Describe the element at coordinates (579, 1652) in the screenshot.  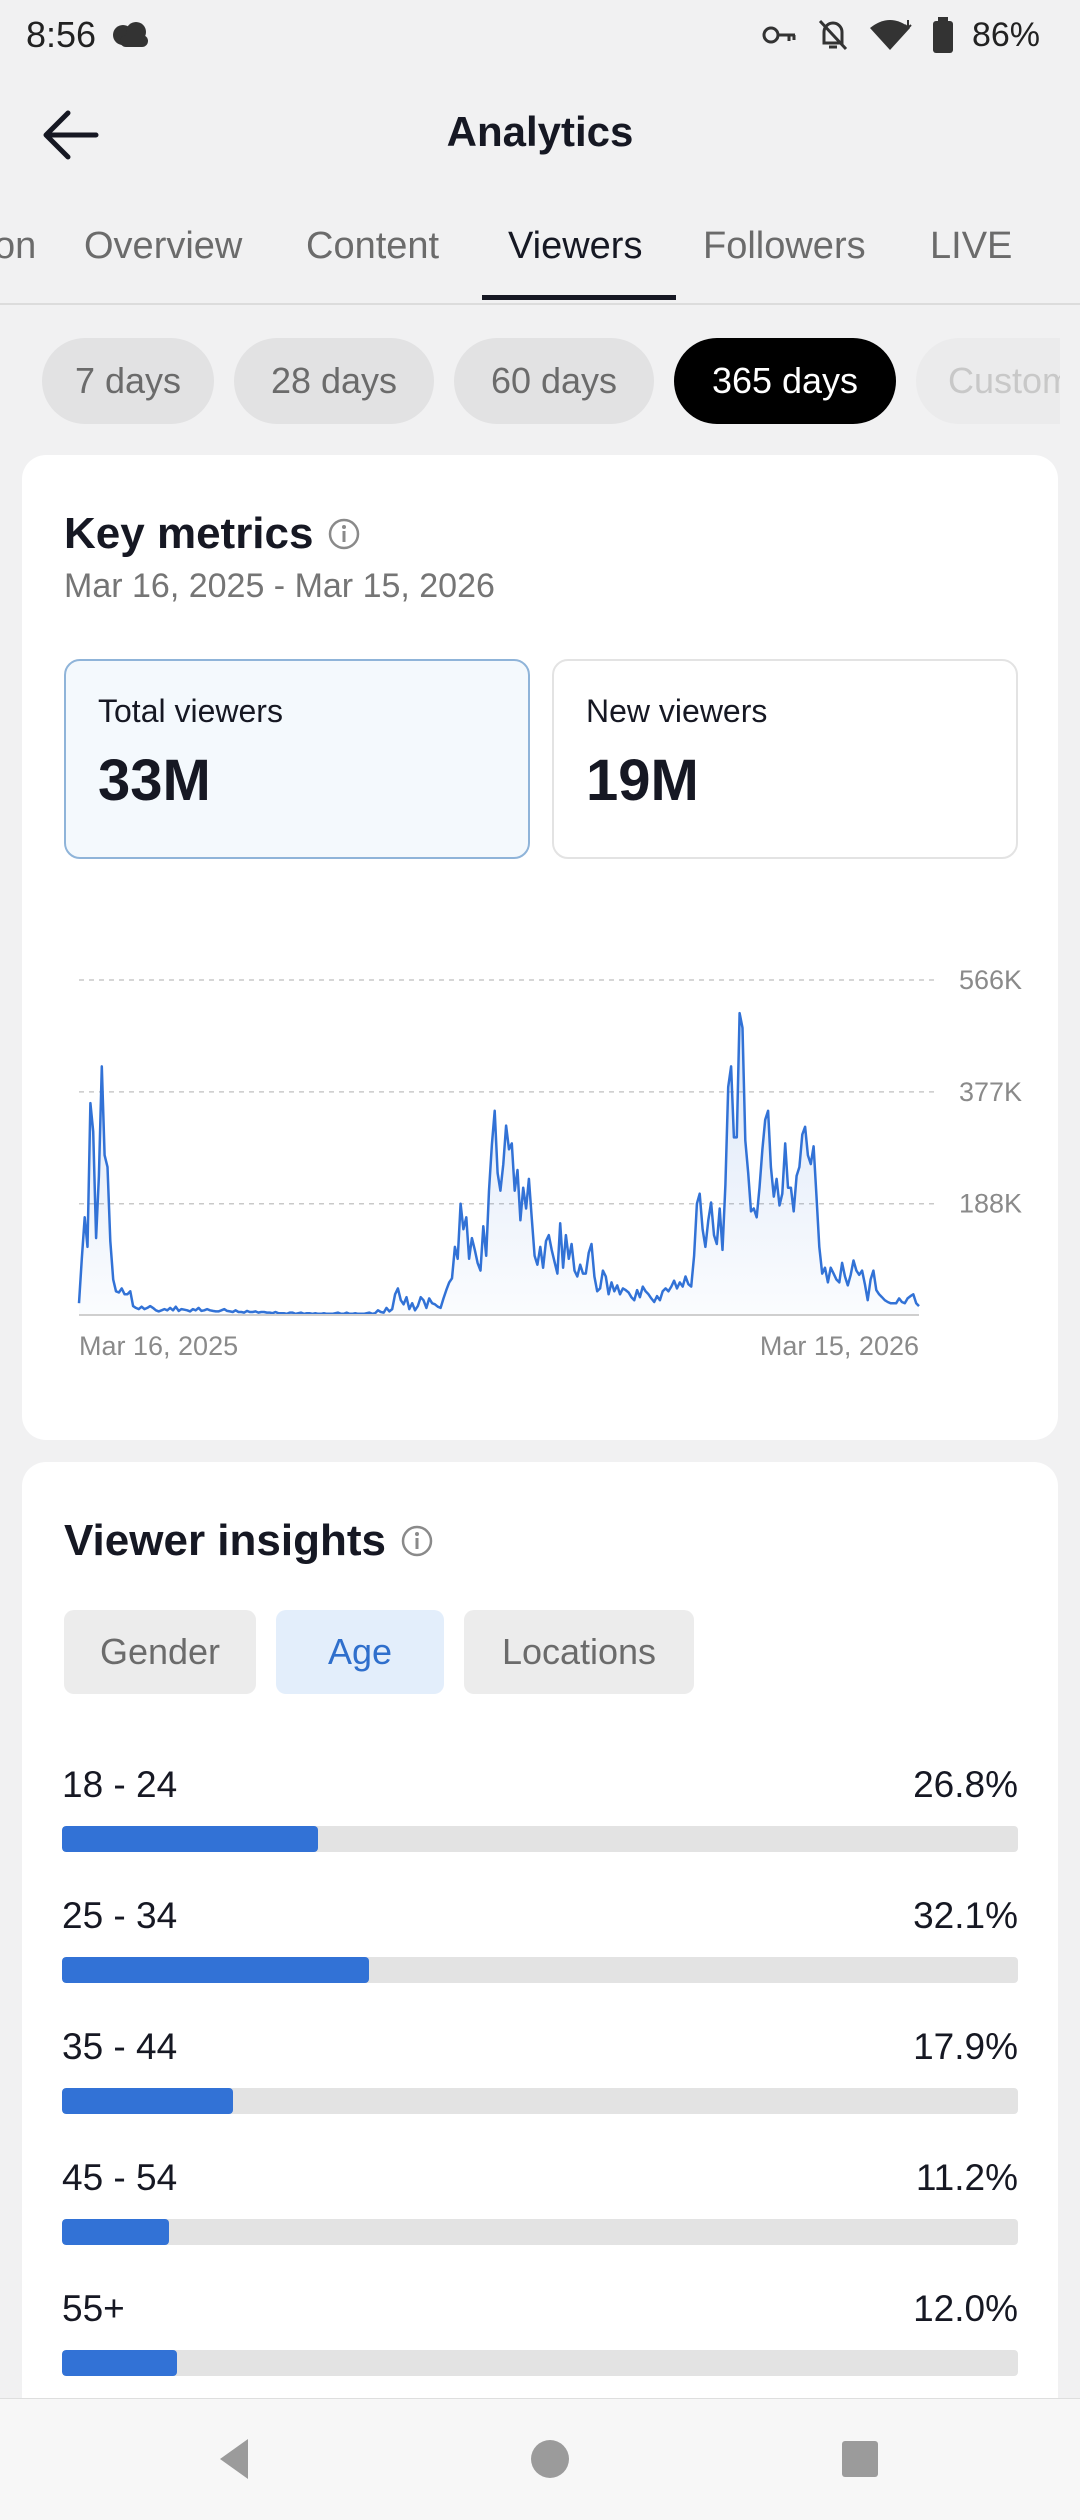
I see `insights-tab-locations: Locations` at that location.